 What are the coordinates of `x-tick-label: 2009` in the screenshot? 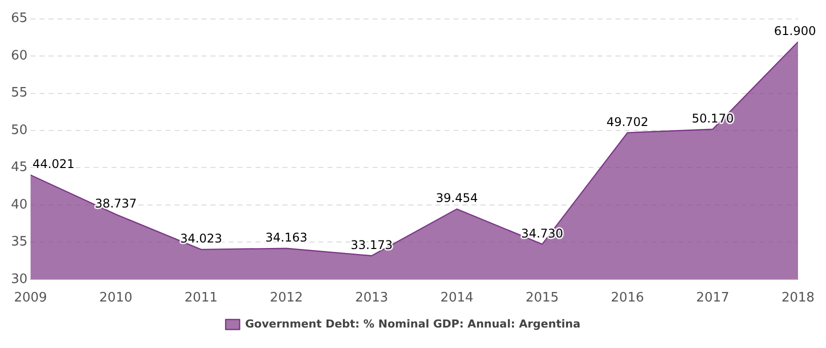 It's located at (31, 298).